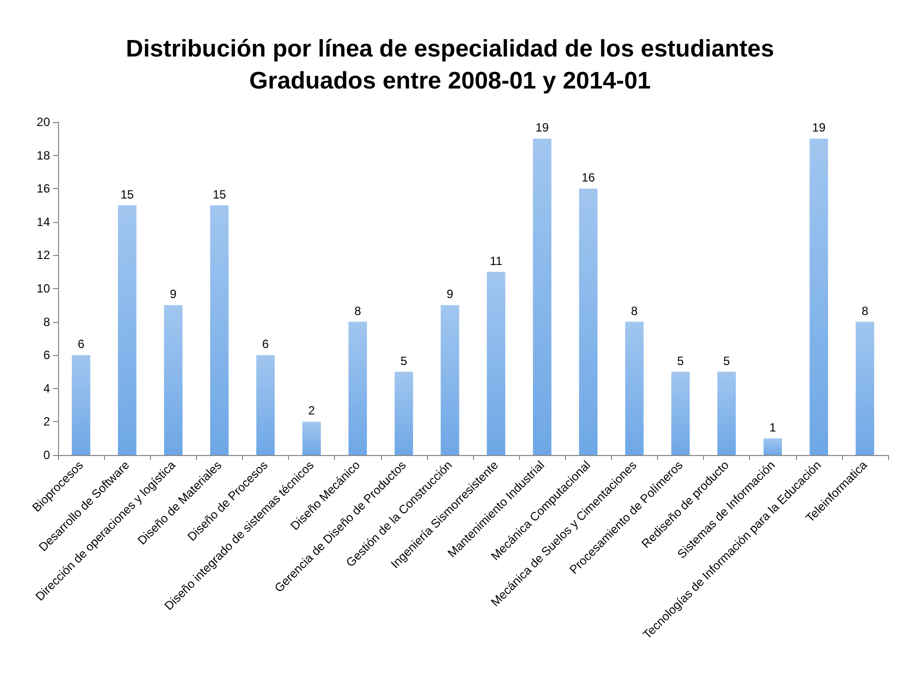 This screenshot has height=696, width=900. Describe the element at coordinates (43, 255) in the screenshot. I see `y-tick-label: 12` at that location.